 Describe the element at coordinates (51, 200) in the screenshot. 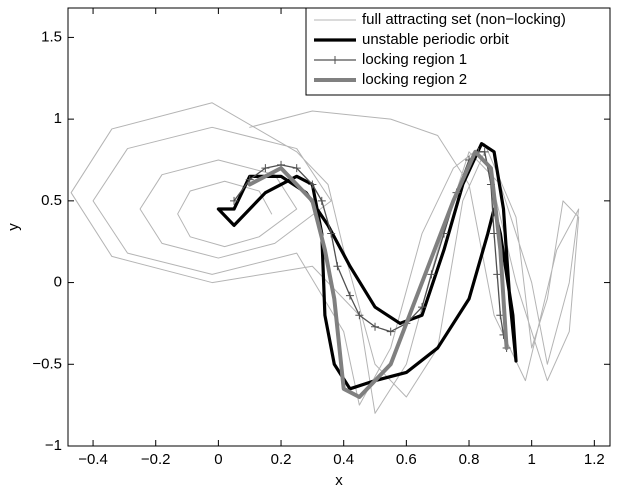

I see `y-tick-label: 0.5` at that location.